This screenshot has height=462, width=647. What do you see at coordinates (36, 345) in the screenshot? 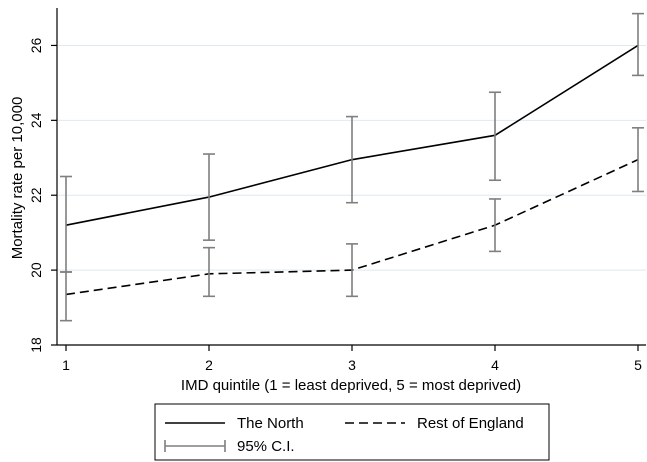
I see `y-tick-label-18: 18` at bounding box center [36, 345].